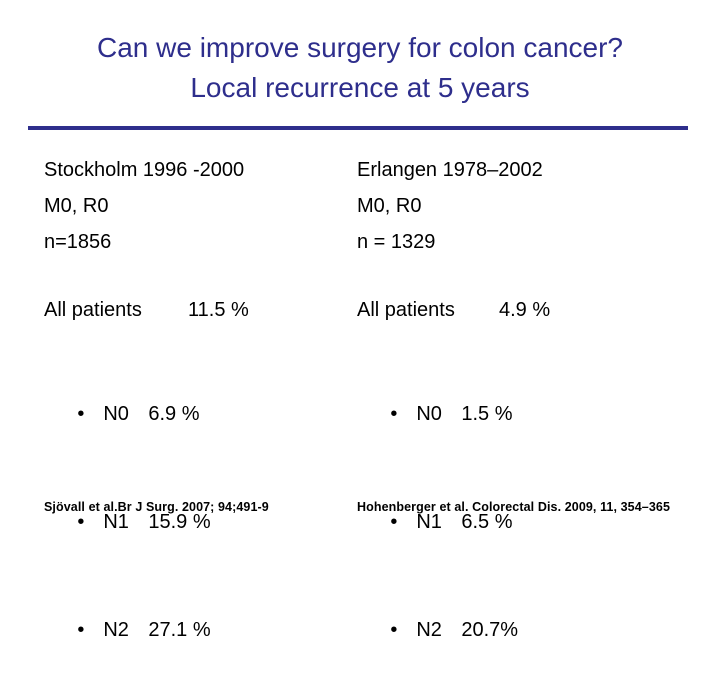 The image size is (720, 684). What do you see at coordinates (487, 414) in the screenshot?
I see `recurrence-value: 1.5 %` at bounding box center [487, 414].